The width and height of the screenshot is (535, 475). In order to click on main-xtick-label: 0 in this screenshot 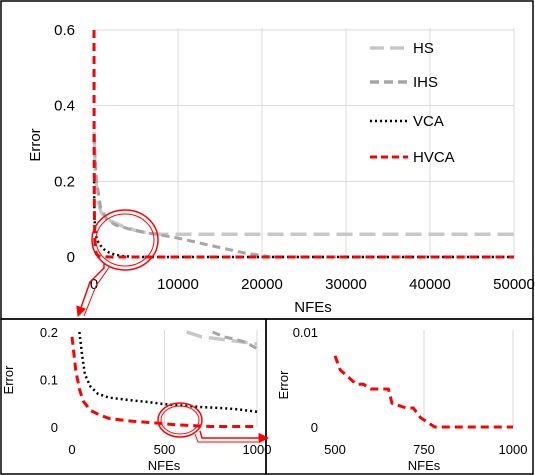, I will do `click(94, 284)`.